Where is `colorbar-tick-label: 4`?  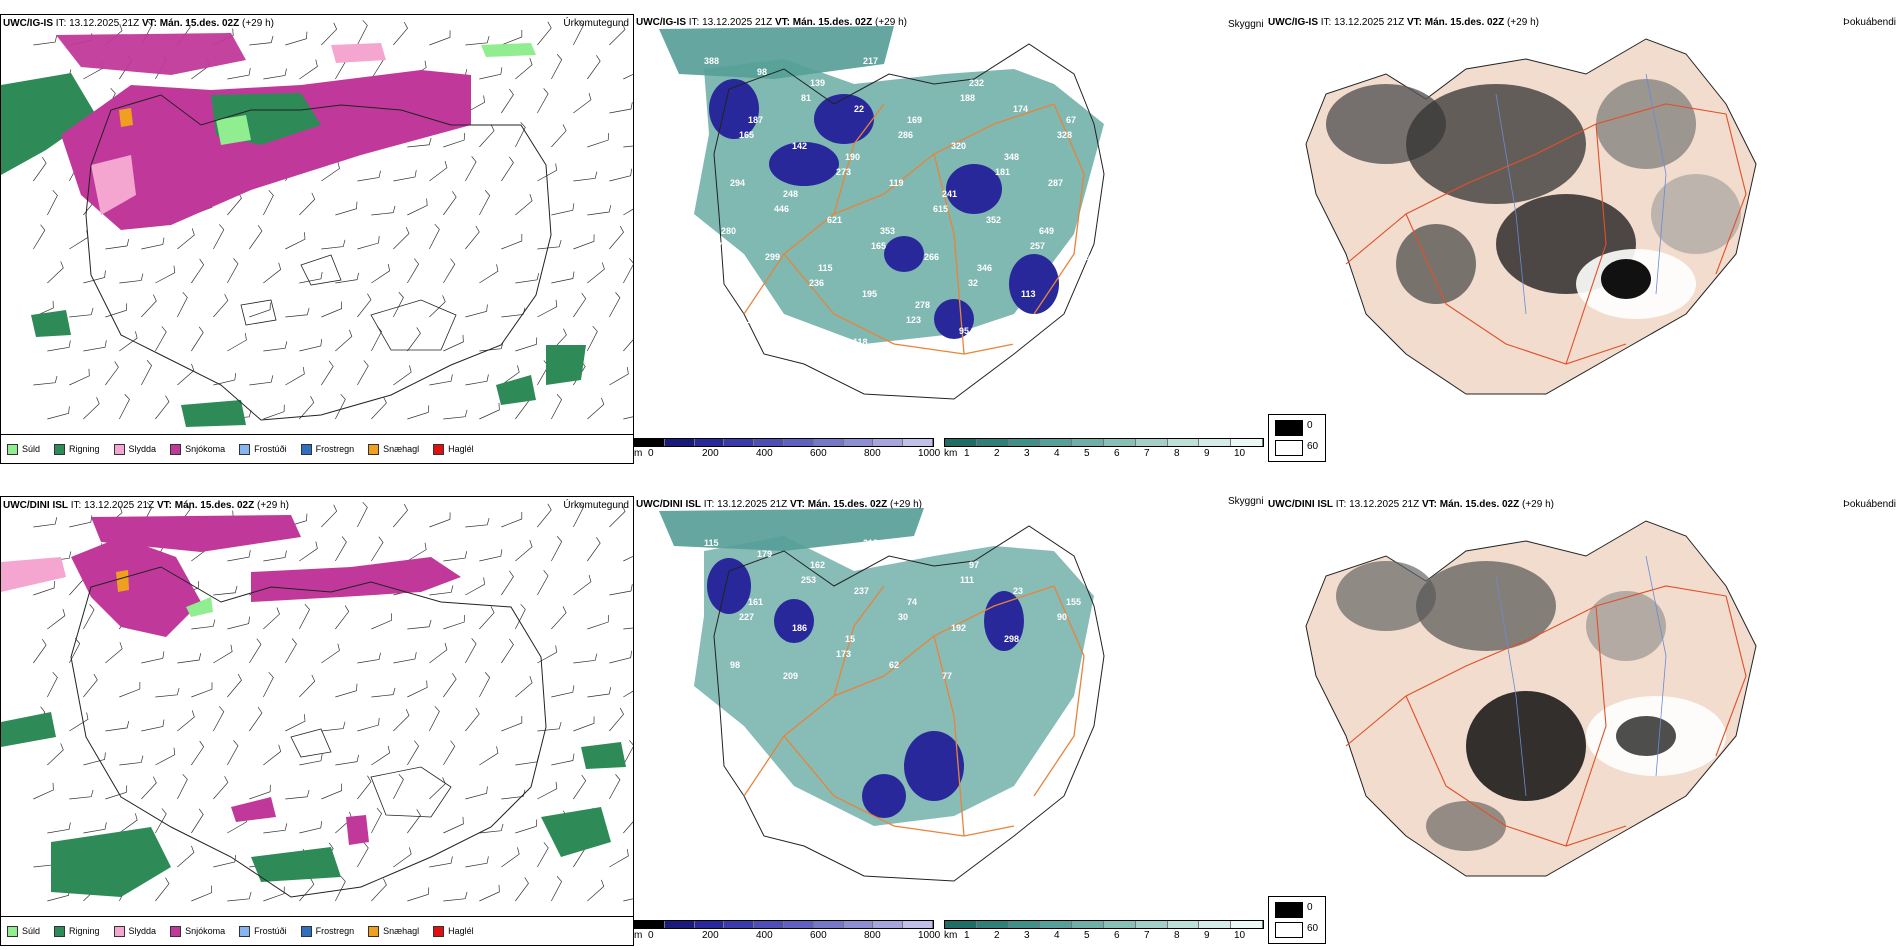 colorbar-tick-label: 4 is located at coordinates (1057, 453).